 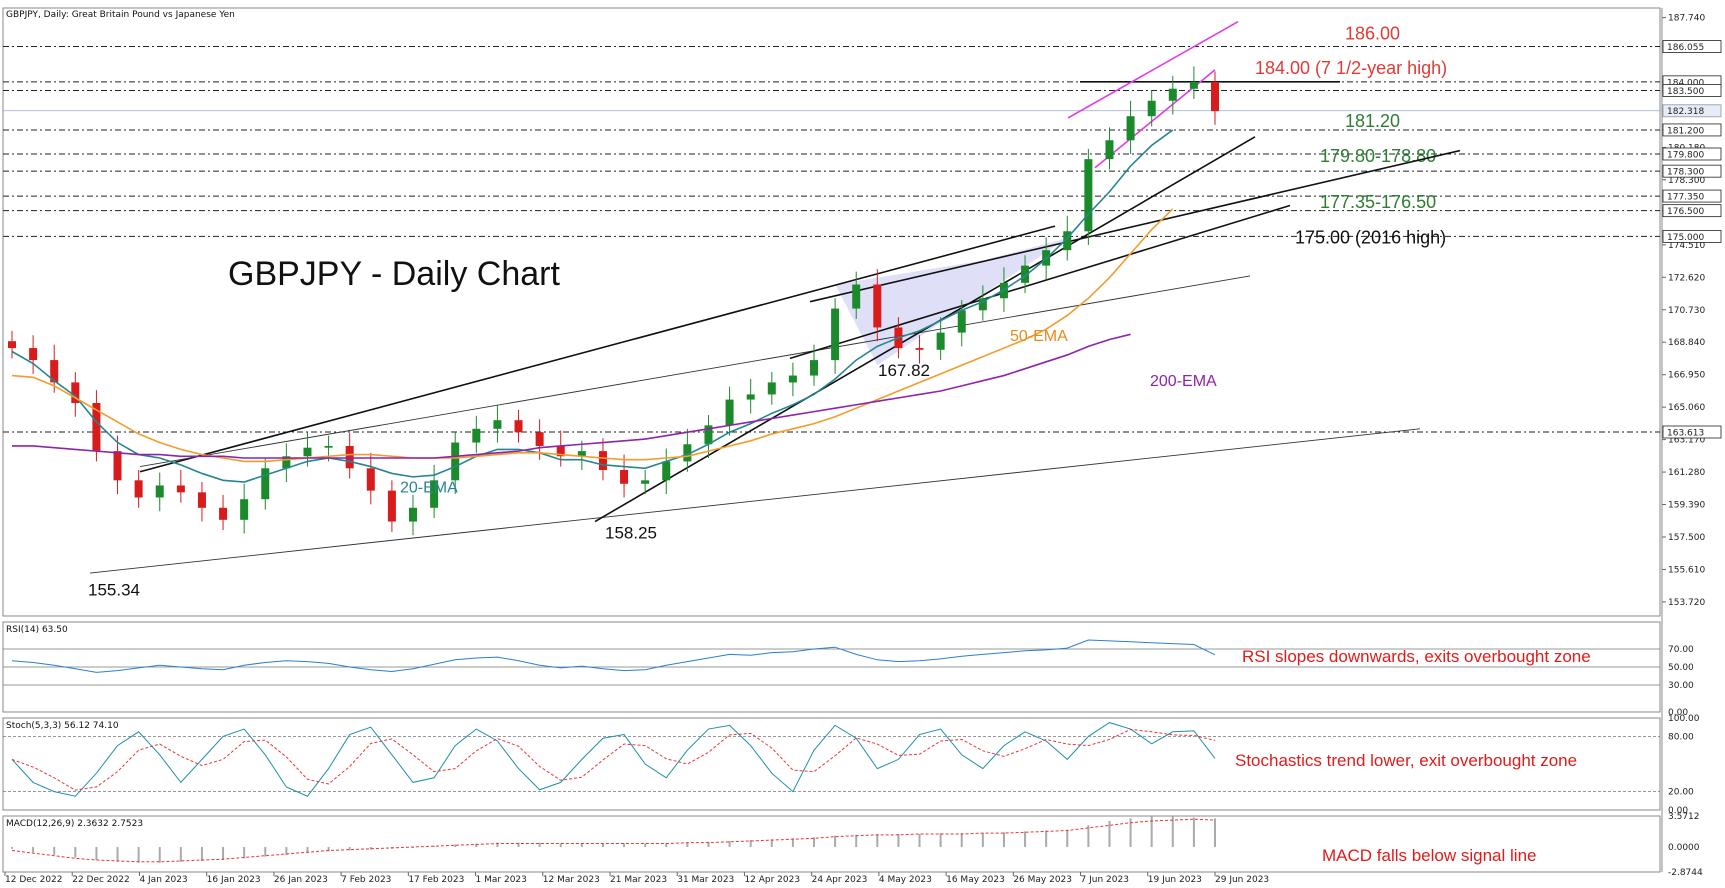 What do you see at coordinates (1686, 473) in the screenshot?
I see `y-tick-label: 161.280` at bounding box center [1686, 473].